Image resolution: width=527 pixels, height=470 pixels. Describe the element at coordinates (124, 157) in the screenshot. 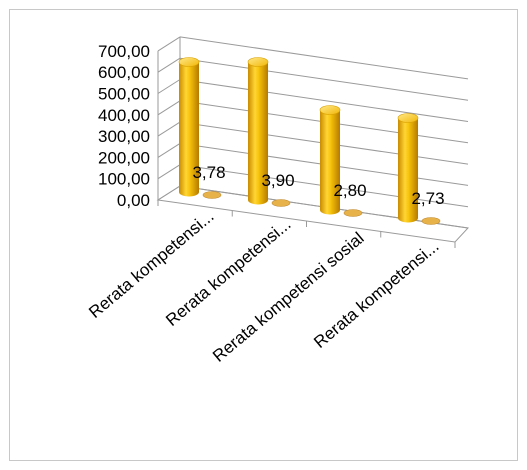

I see `y-tick-label: 200,00` at that location.